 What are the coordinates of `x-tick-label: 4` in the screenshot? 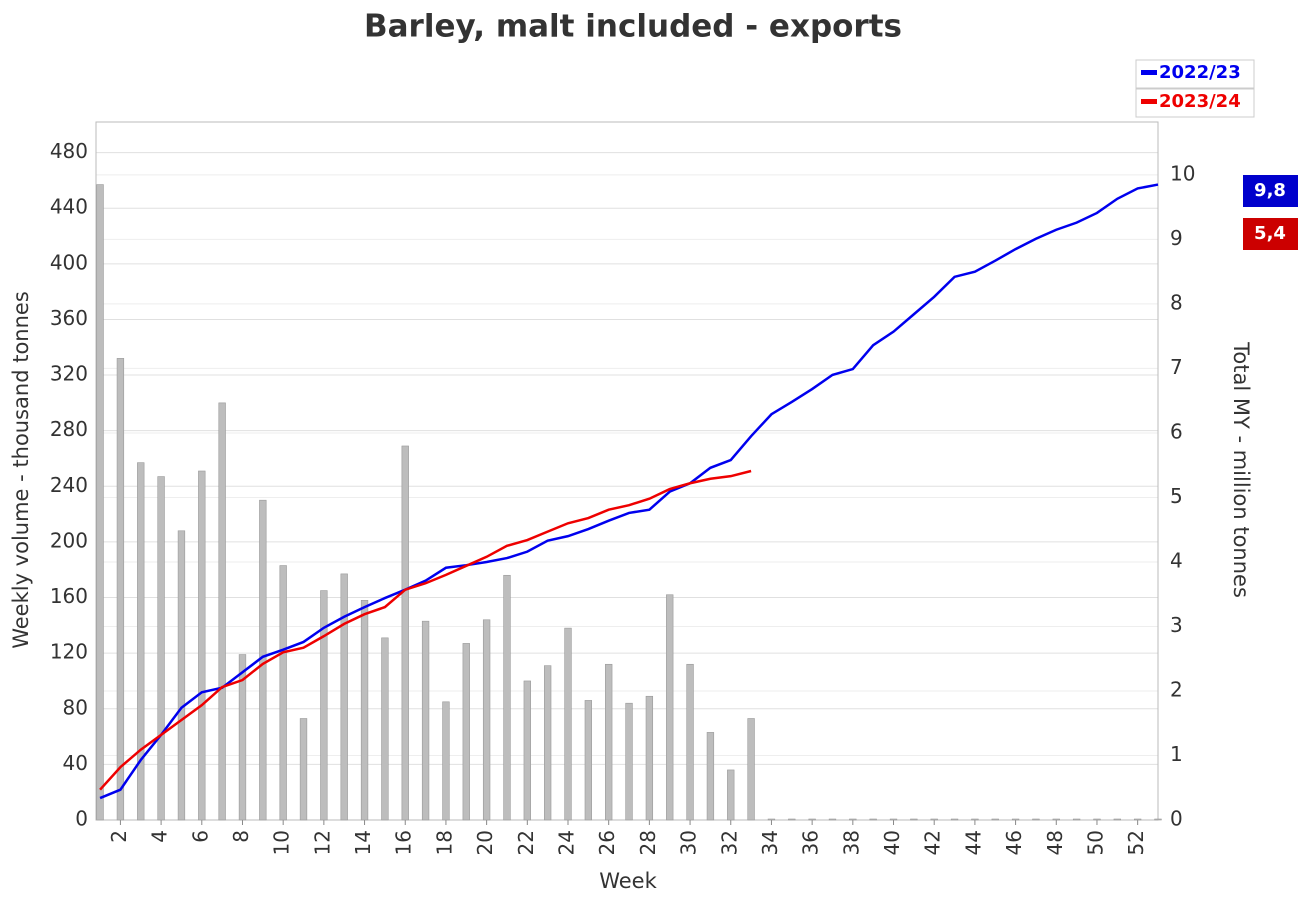 It's located at (160, 836).